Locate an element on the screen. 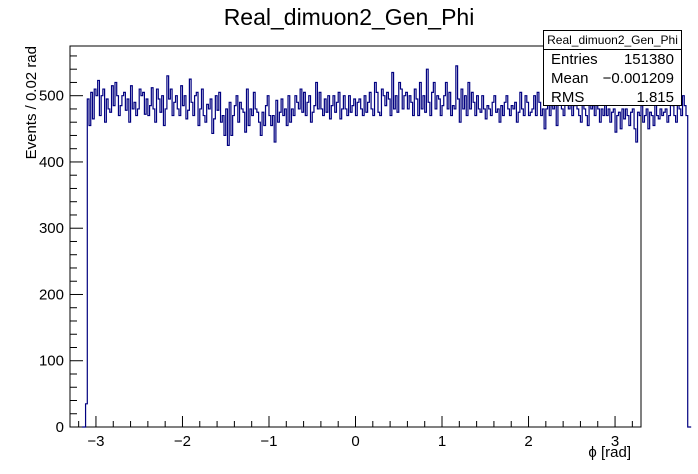 The width and height of the screenshot is (698, 474). y-tick-label: 200 is located at coordinates (51, 294).